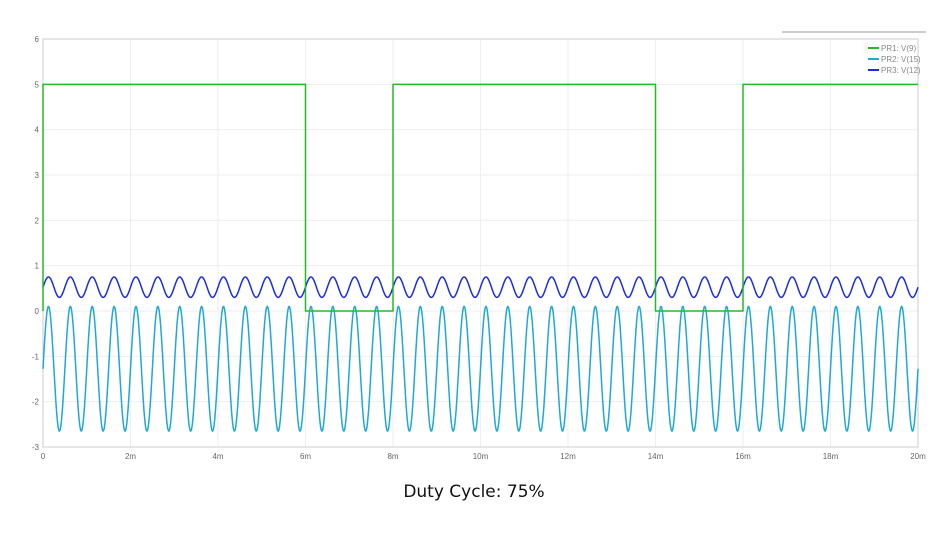 The width and height of the screenshot is (948, 539). I want to click on x-tick-label: 20m, so click(918, 456).